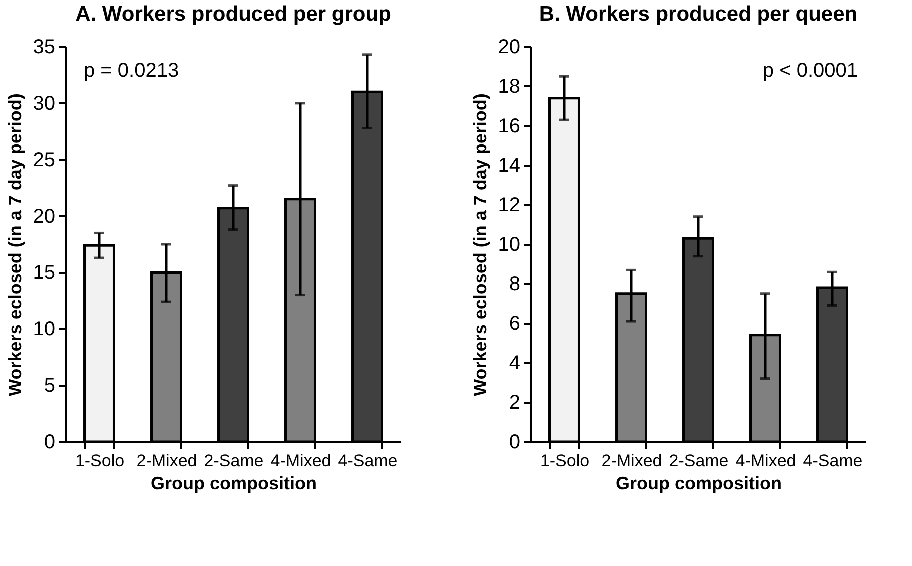 The image size is (912, 566). Describe the element at coordinates (44, 273) in the screenshot. I see `y-tick-label: 15` at that location.